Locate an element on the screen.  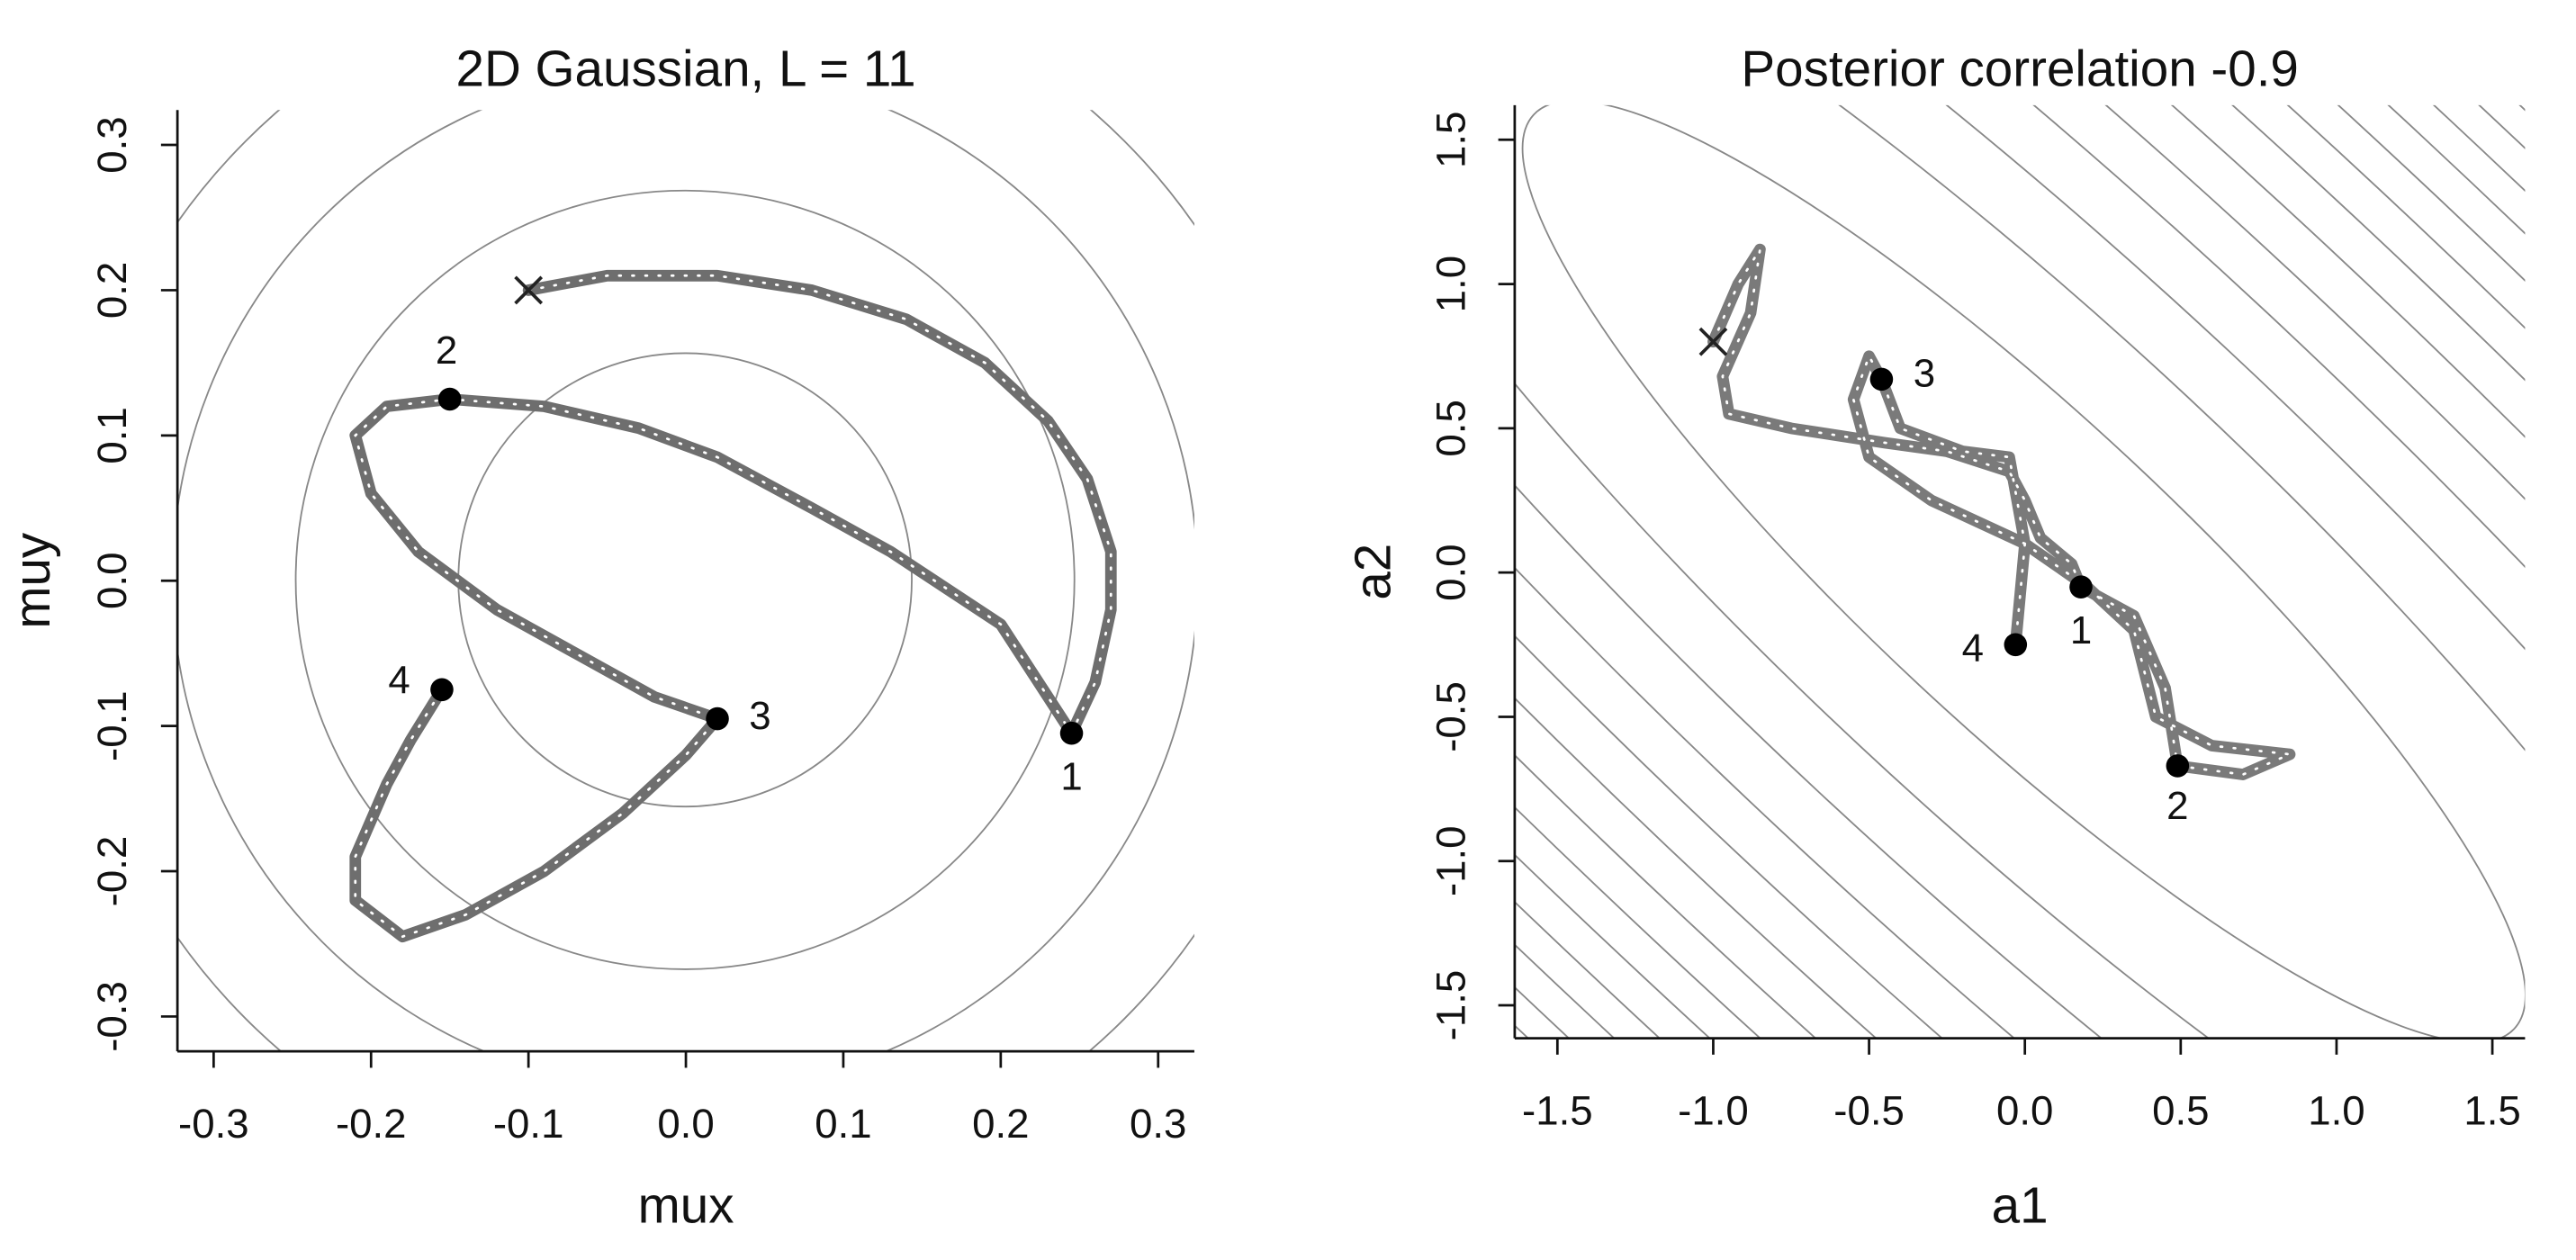
x-tick-label: -0.3 is located at coordinates (213, 1124).